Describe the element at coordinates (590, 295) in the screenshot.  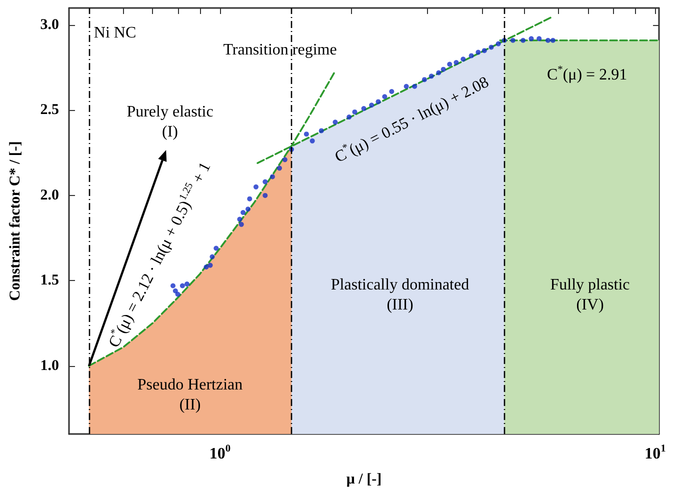
I see `annotation: Fully plastic (IV)` at that location.